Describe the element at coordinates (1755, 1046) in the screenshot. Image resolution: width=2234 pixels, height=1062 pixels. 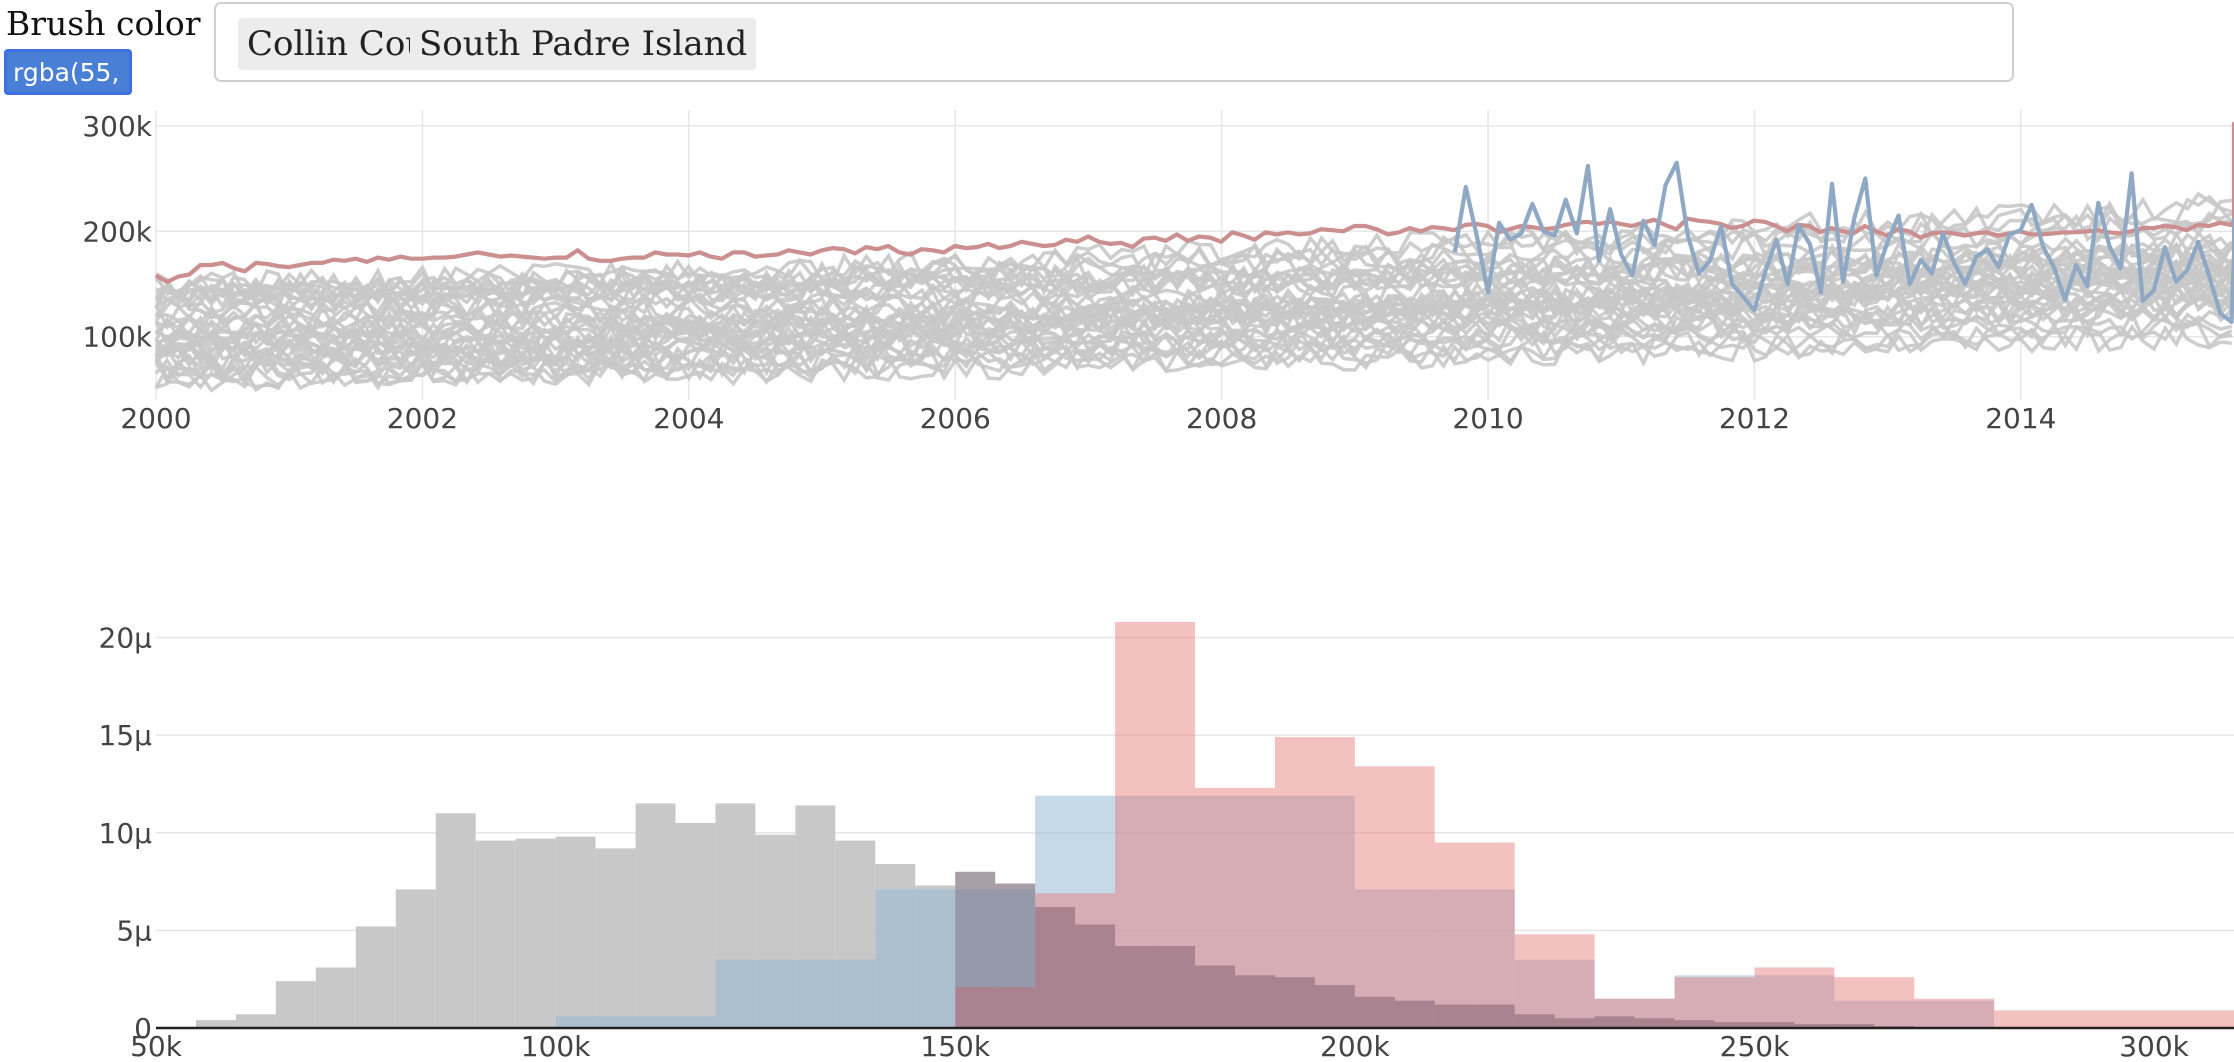
I see `hist-x-tick-label: 250k` at that location.